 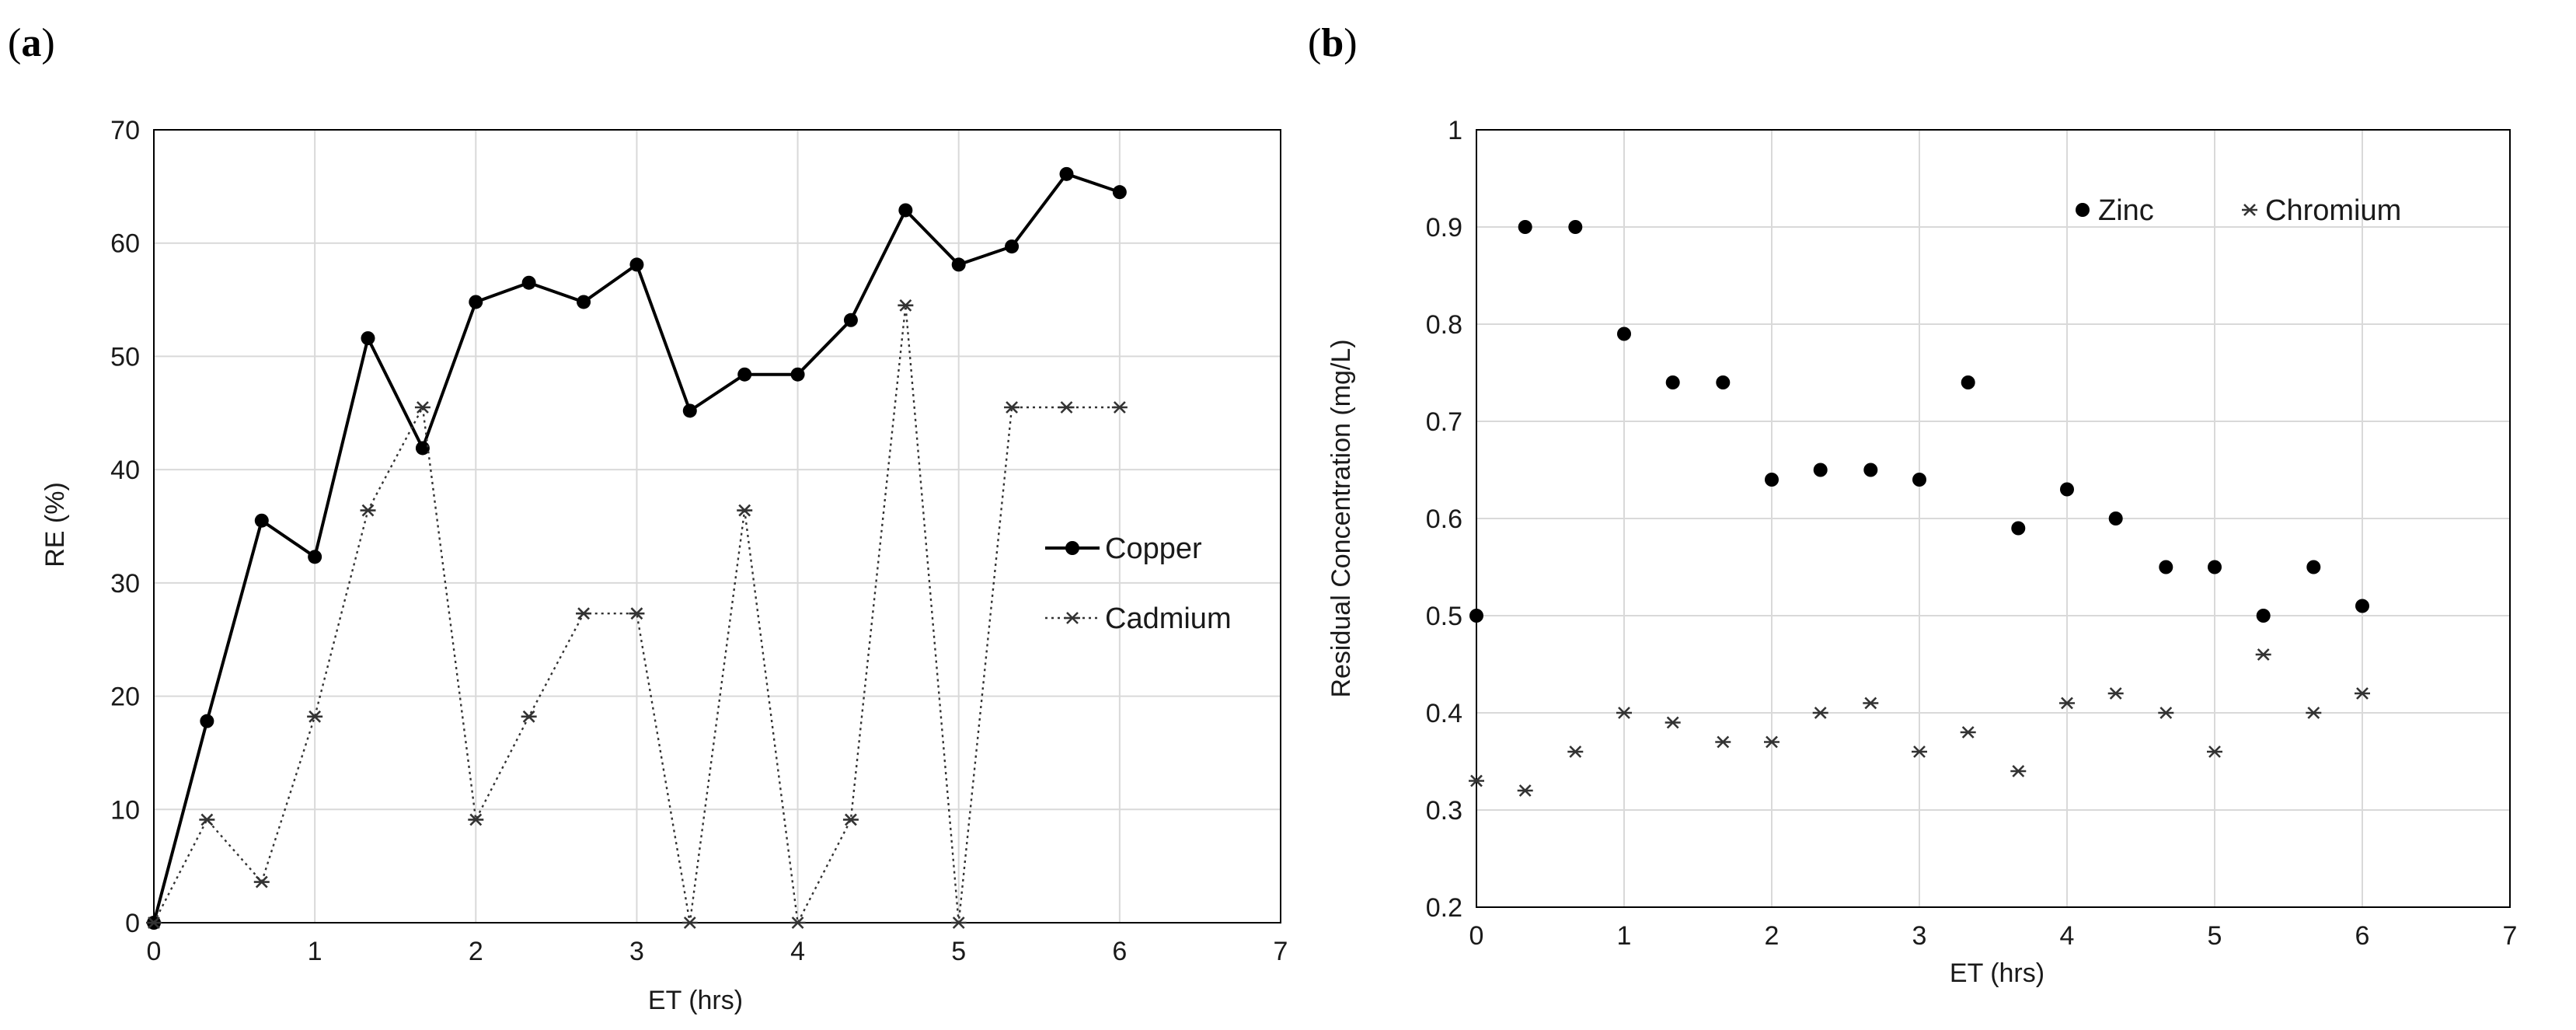 I want to click on y-tick-label: 0.4, so click(x=1444, y=714).